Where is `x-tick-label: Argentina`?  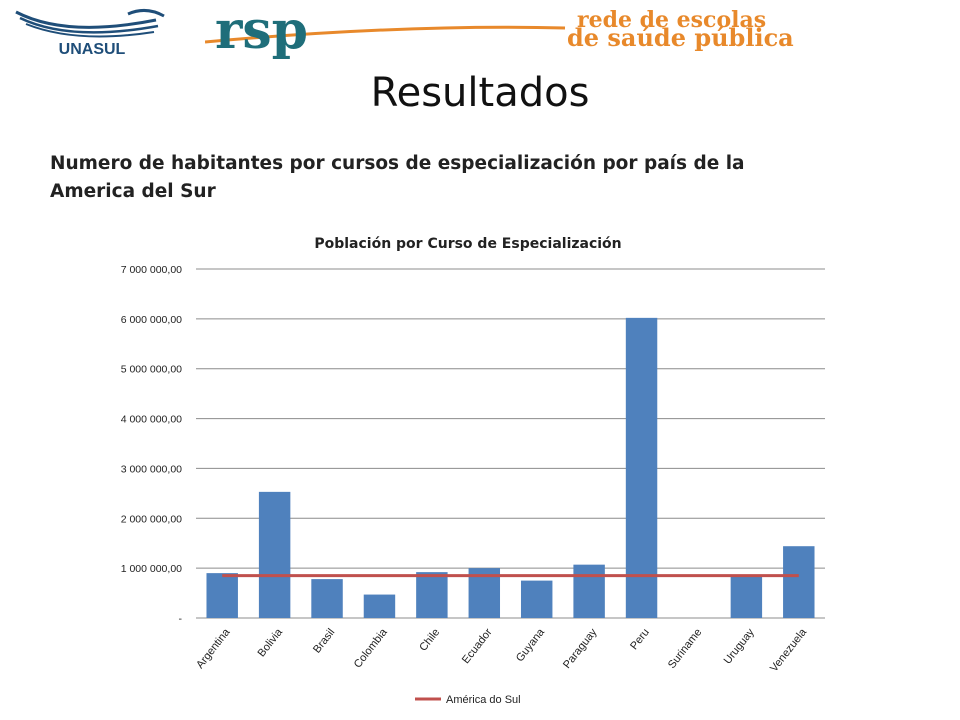
x-tick-label: Argentina is located at coordinates (213, 648).